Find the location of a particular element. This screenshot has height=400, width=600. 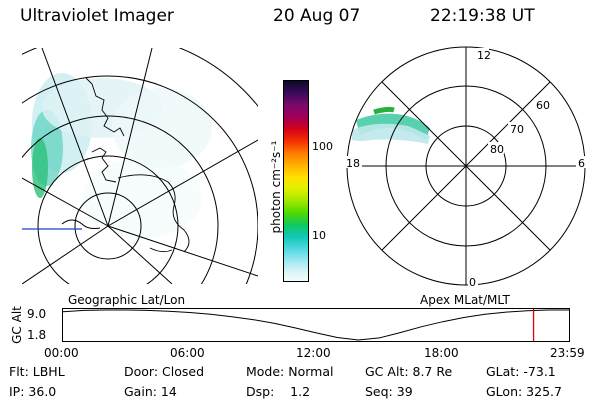

time-label: 22:19:38 UT is located at coordinates (482, 16).